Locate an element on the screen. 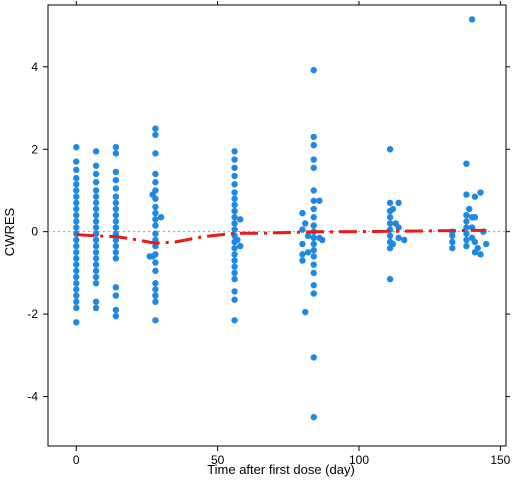 This screenshot has width=512, height=484. x-tick-label: 100 is located at coordinates (359, 460).